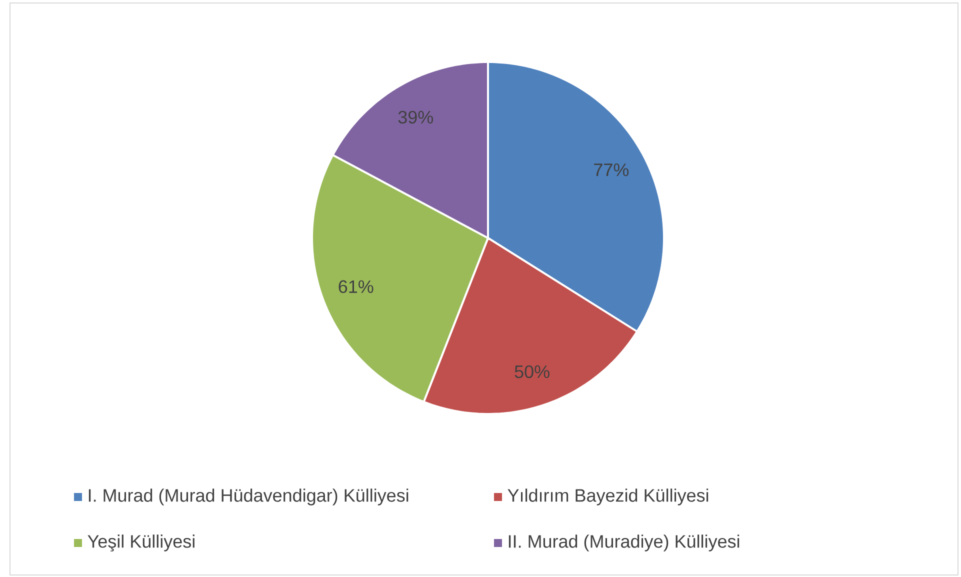 This screenshot has height=577, width=961. Describe the element at coordinates (416, 117) in the screenshot. I see `data-label: 39%` at that location.